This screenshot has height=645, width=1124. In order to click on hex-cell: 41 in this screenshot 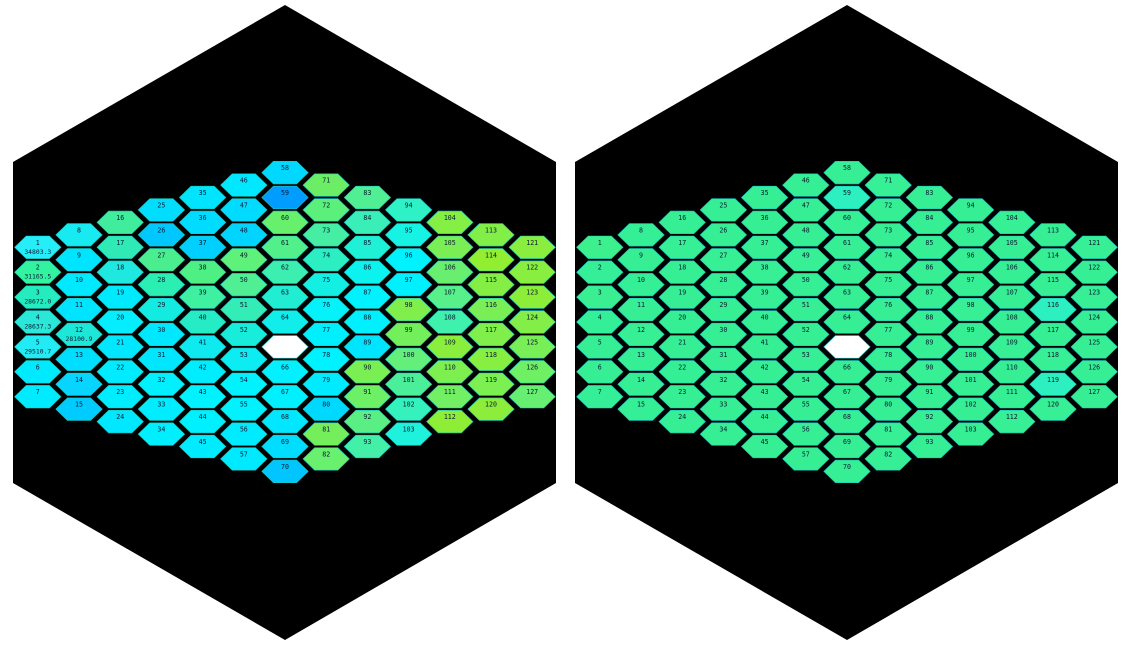, I will do `click(202, 347)`.